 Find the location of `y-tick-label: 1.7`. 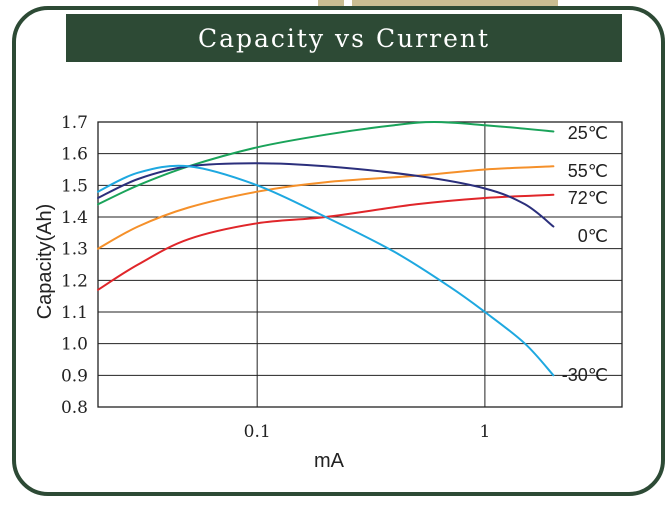

y-tick-label: 1.7 is located at coordinates (74, 123).